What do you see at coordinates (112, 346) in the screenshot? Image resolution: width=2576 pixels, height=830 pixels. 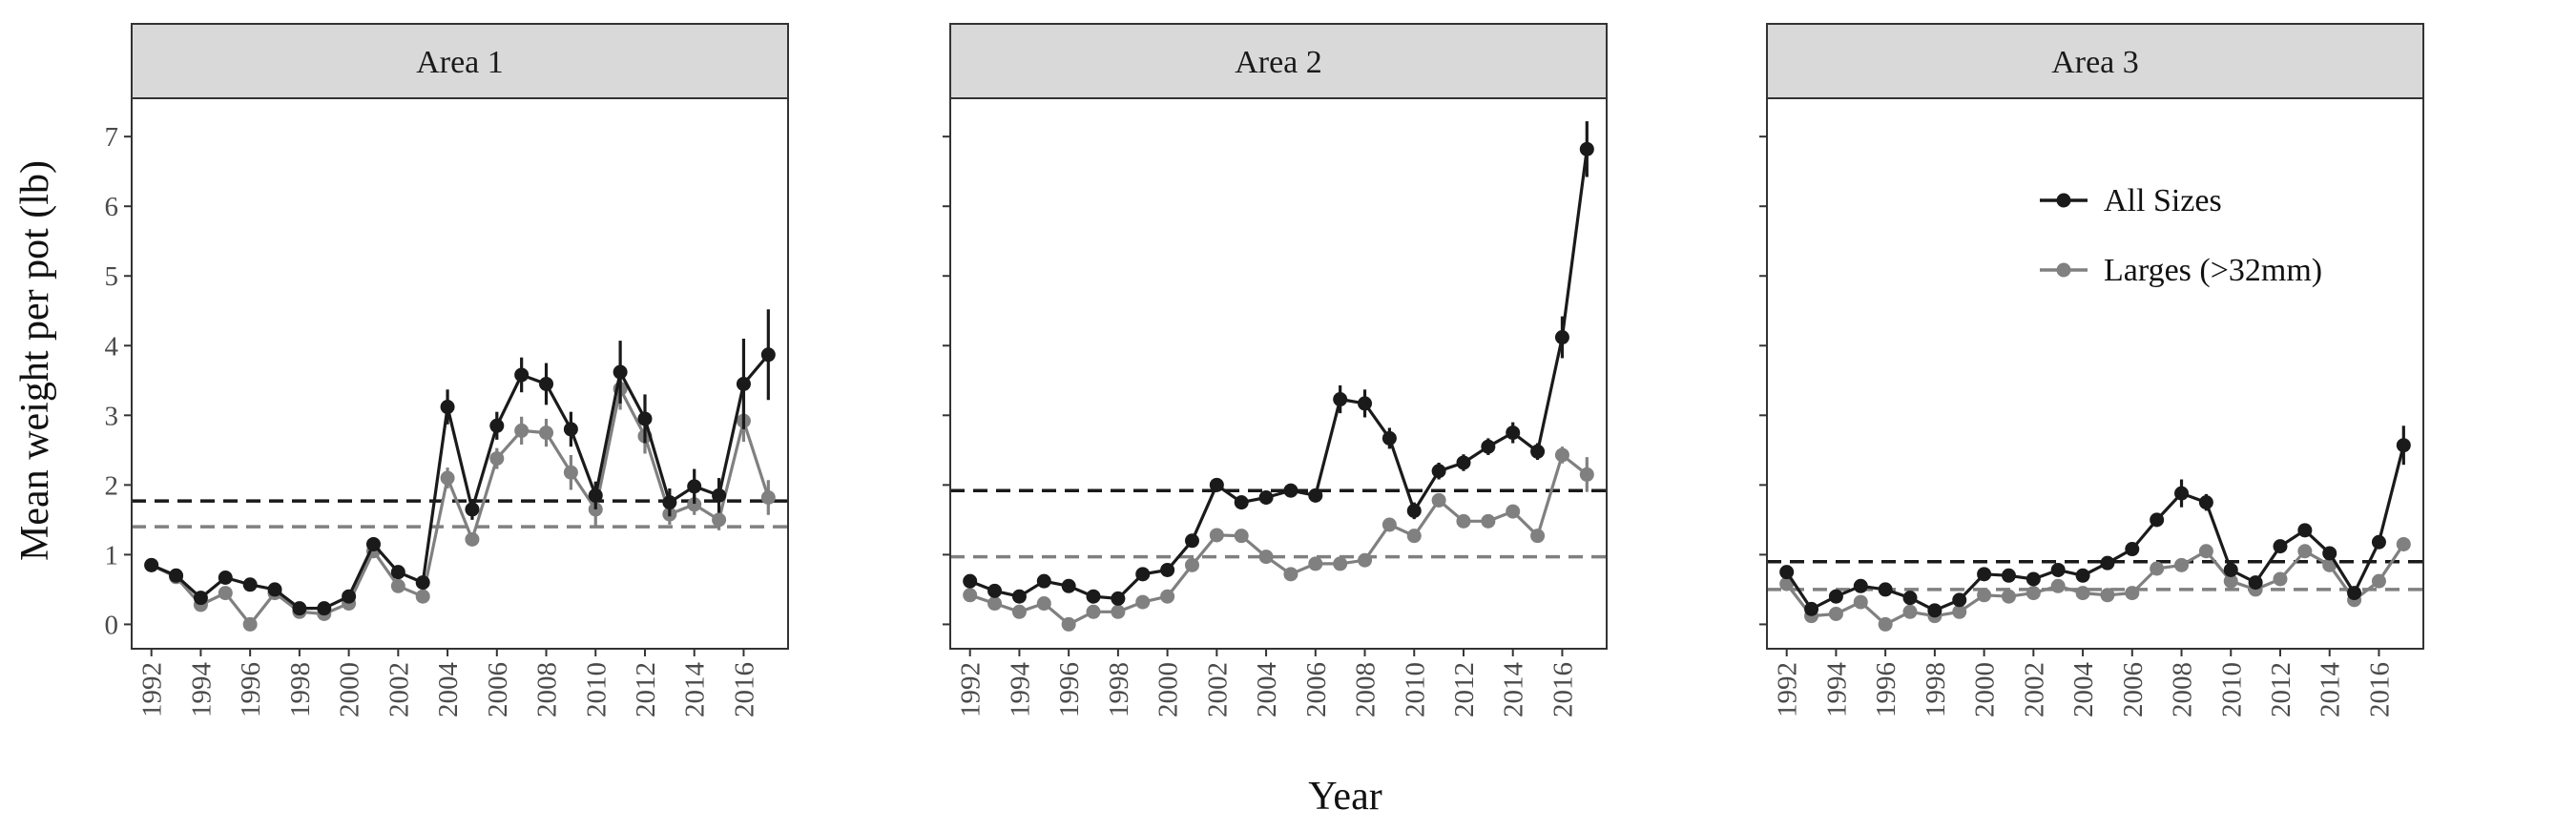 I see `y-tick-label: 4` at bounding box center [112, 346].